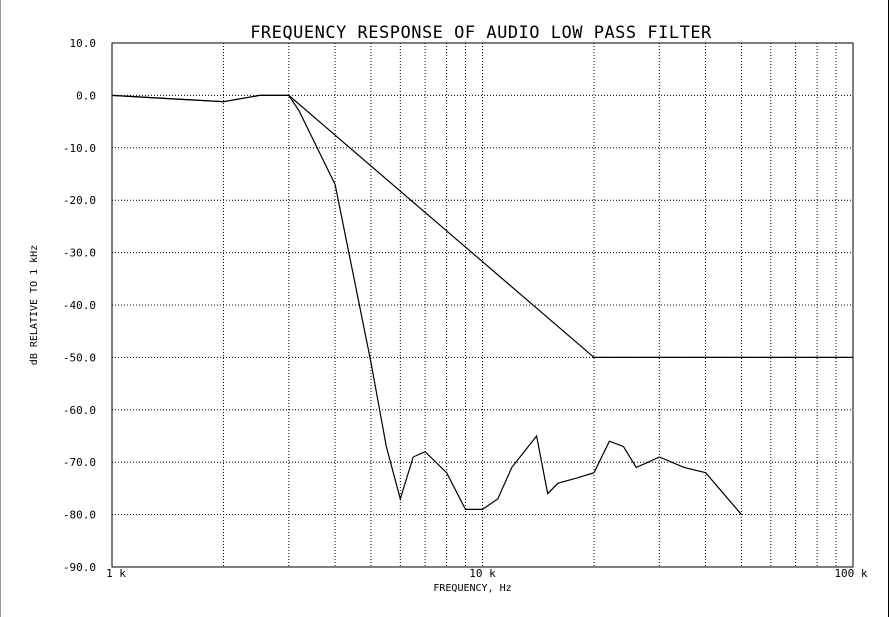  I want to click on x-tick-label: 100 k, so click(850, 573).